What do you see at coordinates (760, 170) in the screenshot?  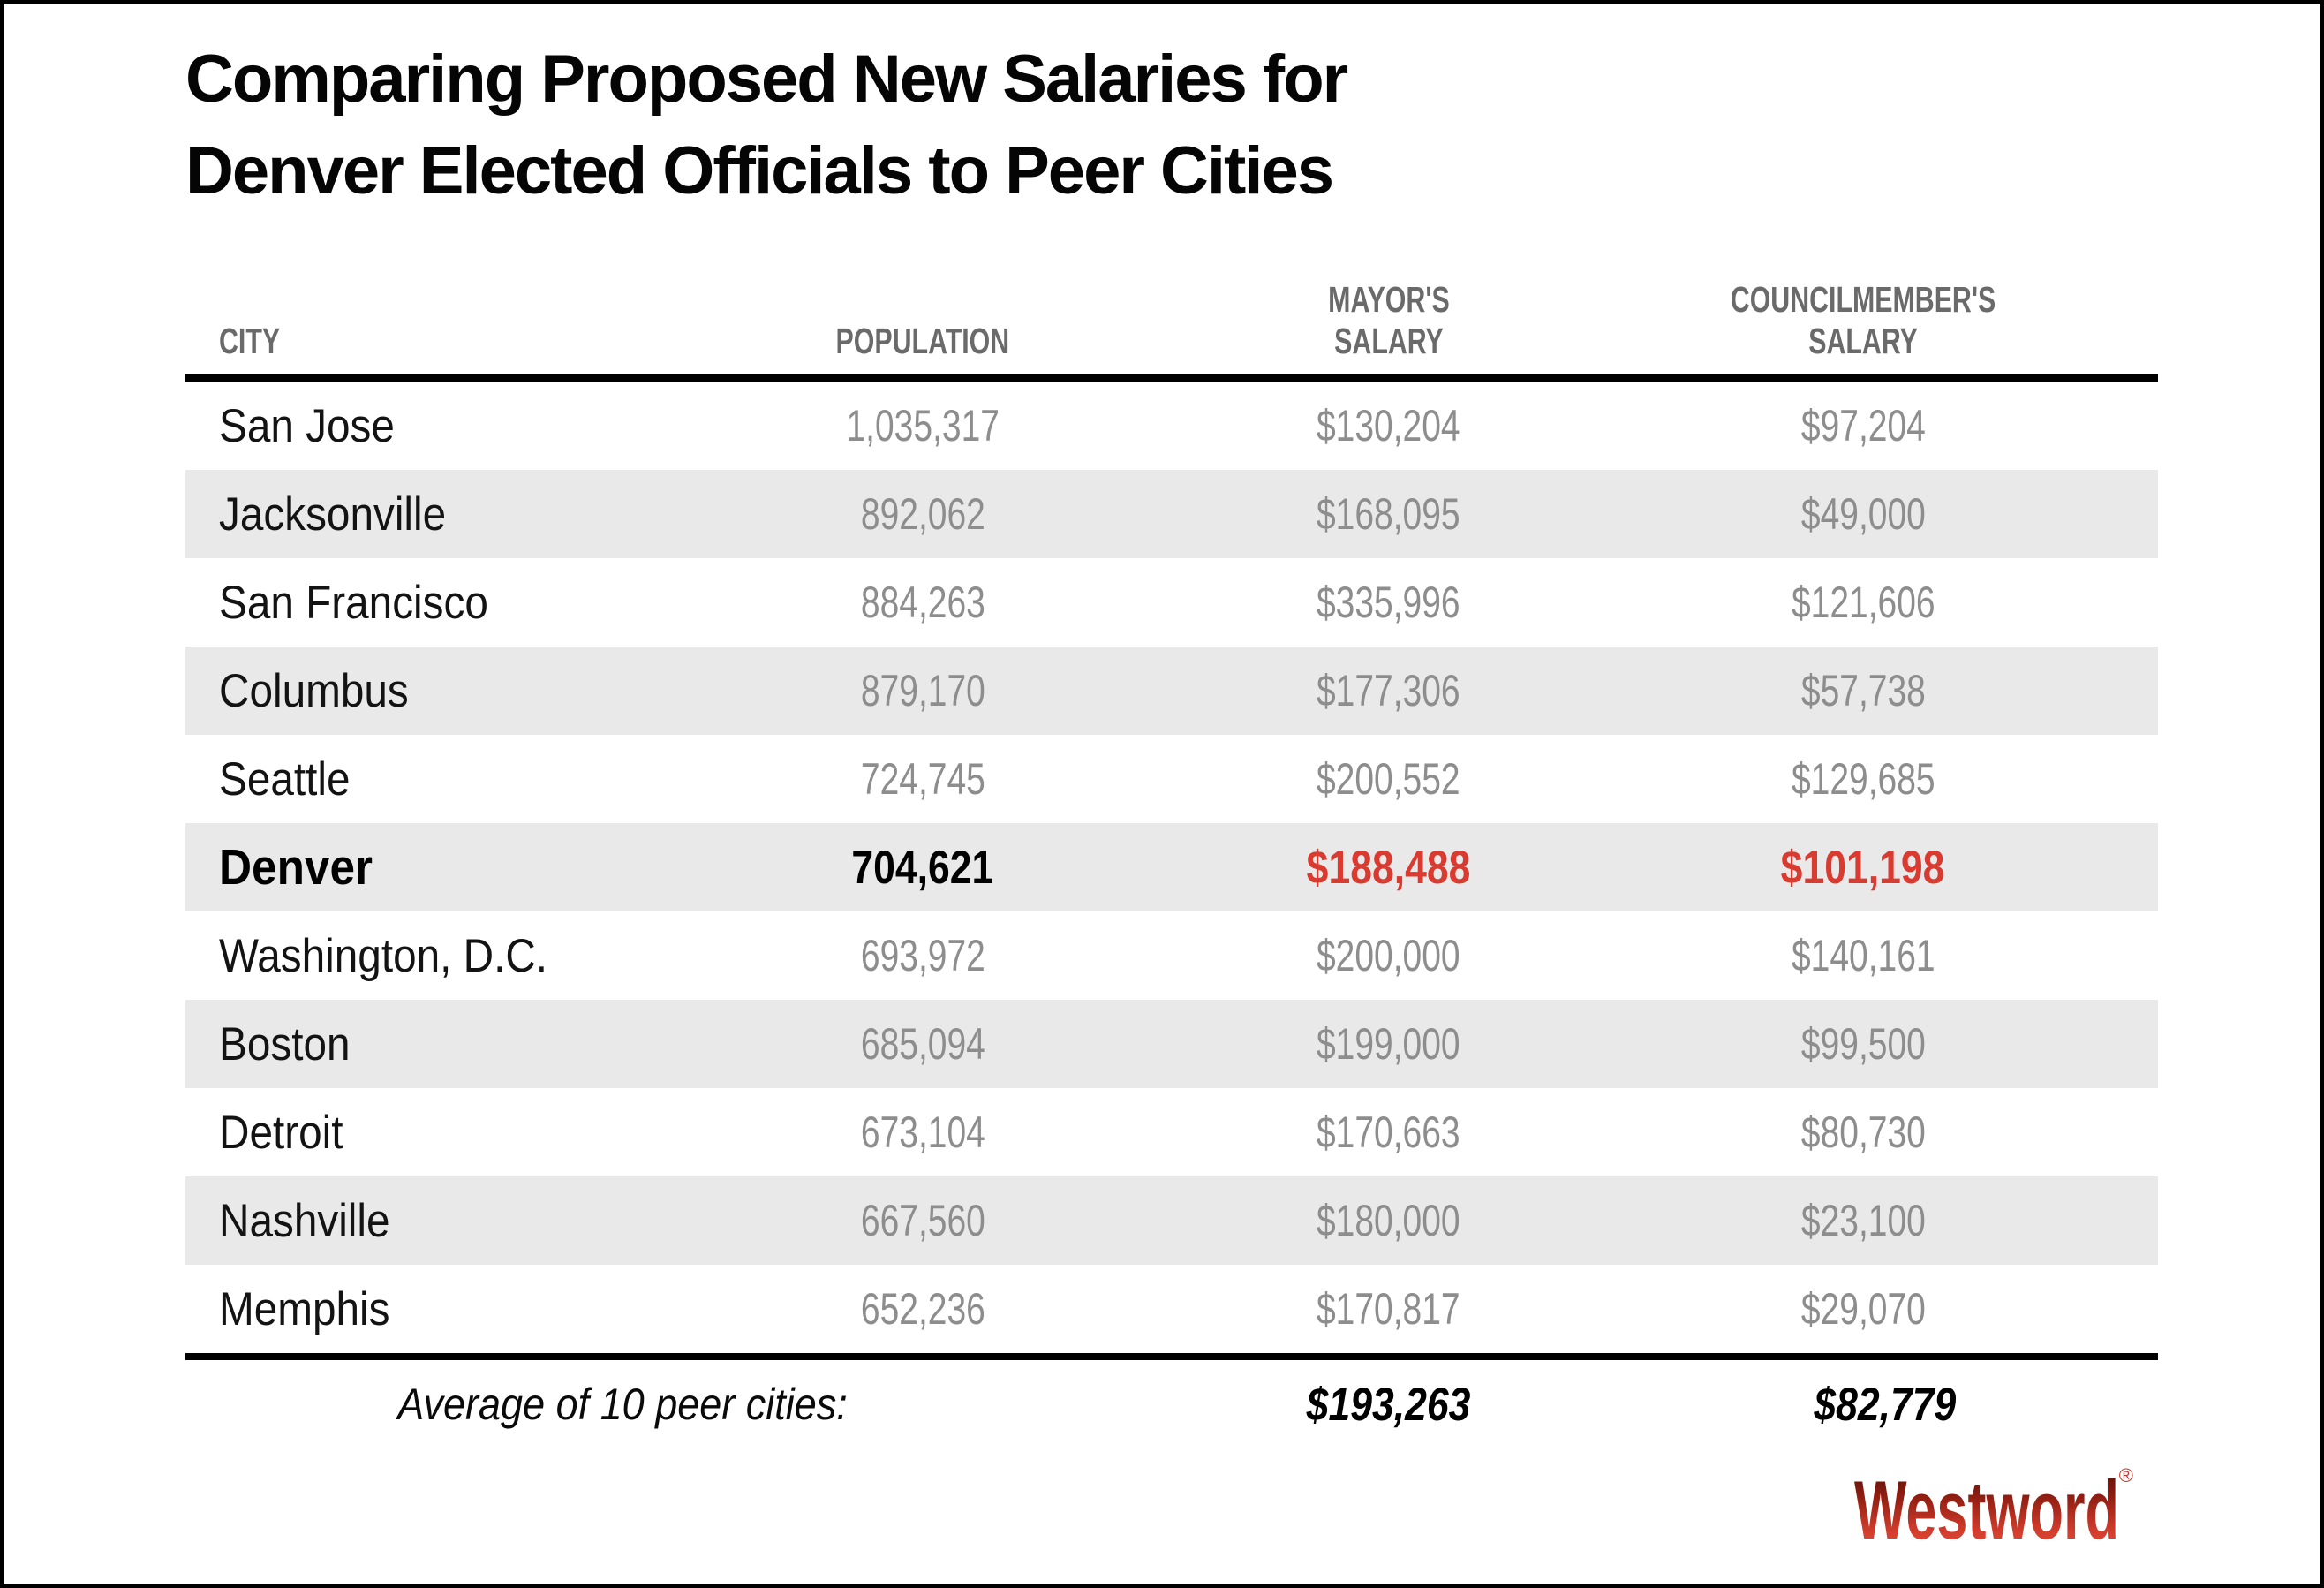 I see `title-line-2: Denver Elected Officials to Peer Cities` at bounding box center [760, 170].